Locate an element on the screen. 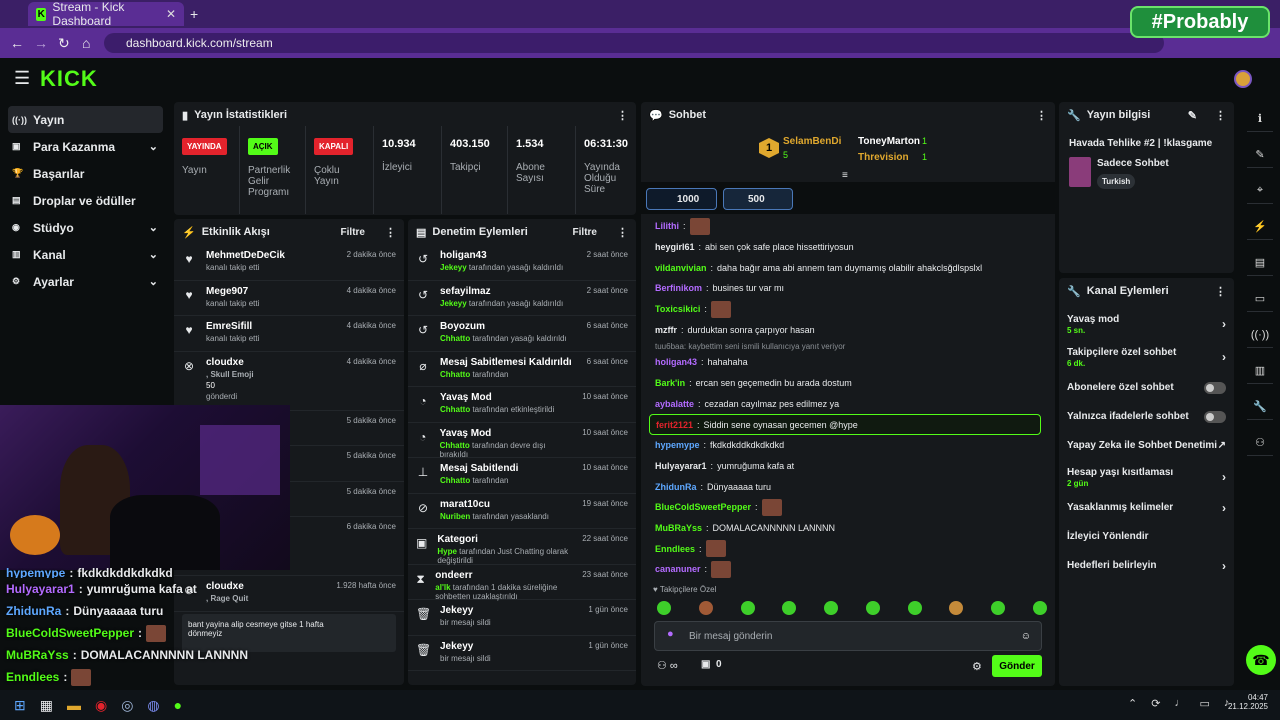  chat-username: ZhidunRa is located at coordinates (676, 486).